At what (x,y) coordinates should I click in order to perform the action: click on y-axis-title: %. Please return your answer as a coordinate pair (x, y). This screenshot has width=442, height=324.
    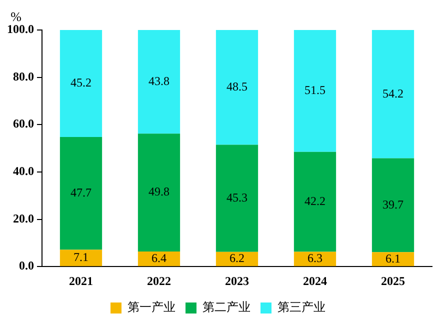
    Looking at the image, I should click on (16, 16).